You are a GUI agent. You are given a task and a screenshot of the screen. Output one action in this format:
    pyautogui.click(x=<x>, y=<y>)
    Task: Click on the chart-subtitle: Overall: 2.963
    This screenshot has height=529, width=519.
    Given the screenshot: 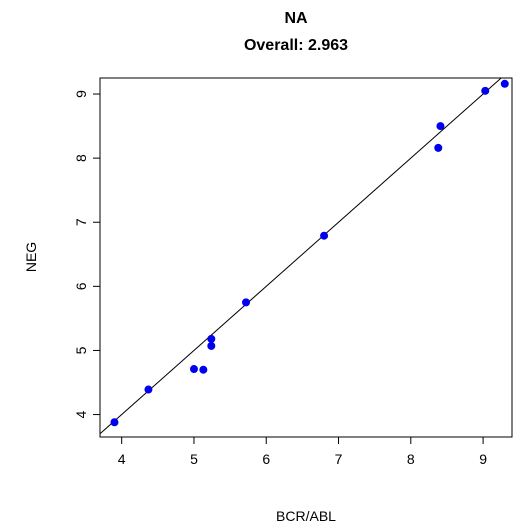 What is the action you would take?
    pyautogui.click(x=296, y=45)
    